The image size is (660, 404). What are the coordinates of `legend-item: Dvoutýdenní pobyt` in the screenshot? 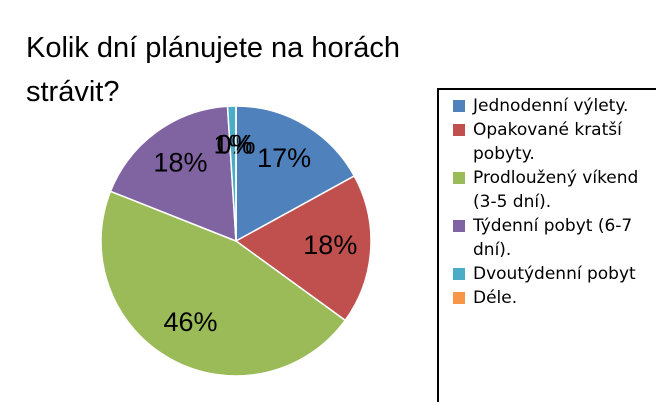 It's located at (554, 274).